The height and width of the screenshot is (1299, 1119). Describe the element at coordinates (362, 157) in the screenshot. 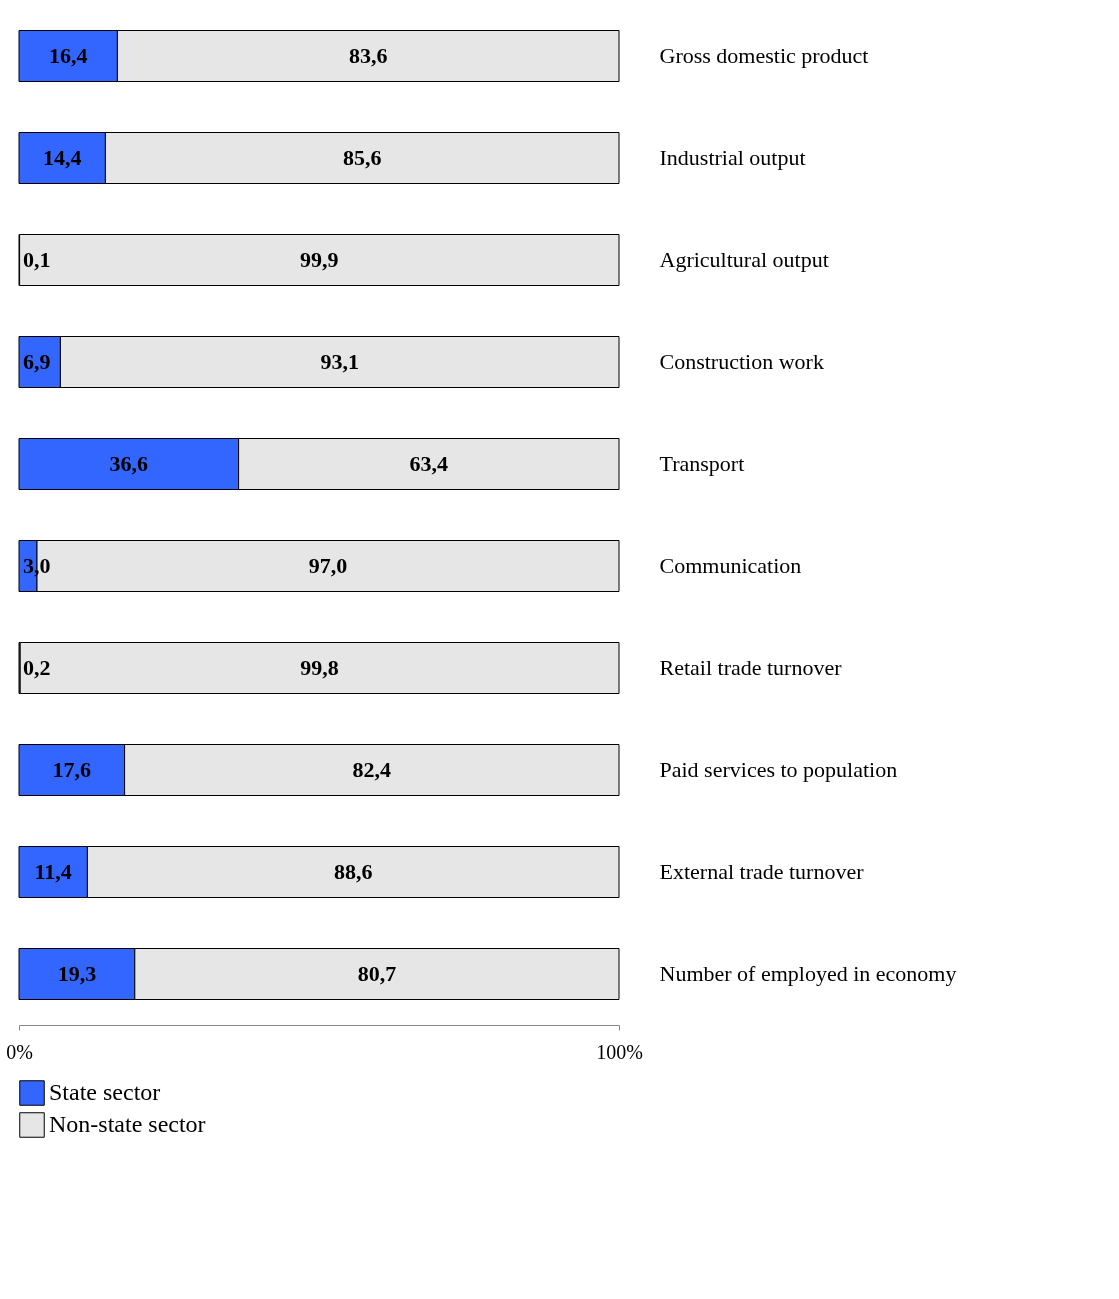

I see `data-label: 85,6` at that location.